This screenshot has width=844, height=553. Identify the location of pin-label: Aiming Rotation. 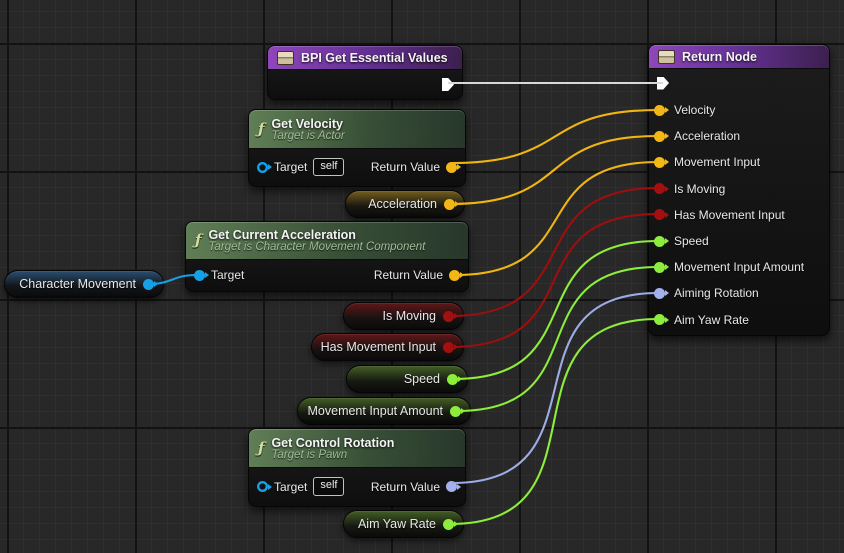
(716, 293).